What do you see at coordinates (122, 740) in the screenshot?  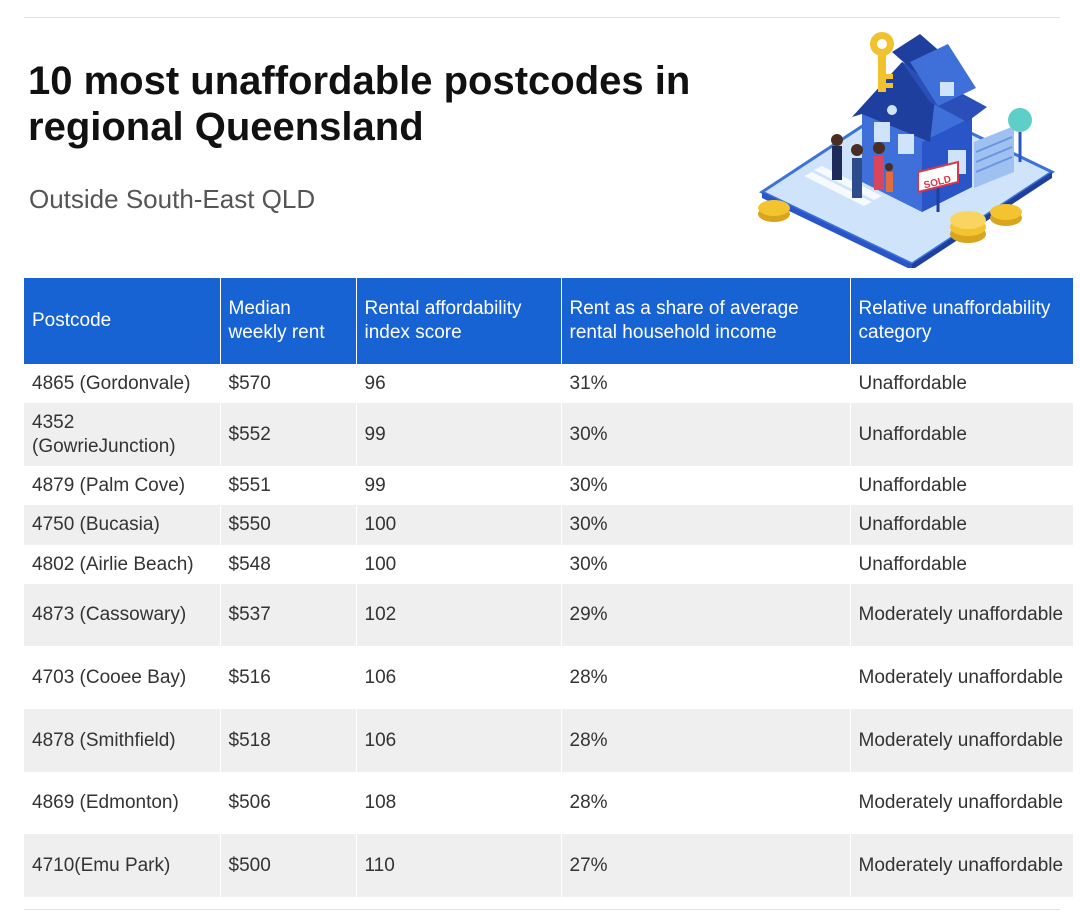 I see `cell-postcode: 4878 (Smithfield)` at bounding box center [122, 740].